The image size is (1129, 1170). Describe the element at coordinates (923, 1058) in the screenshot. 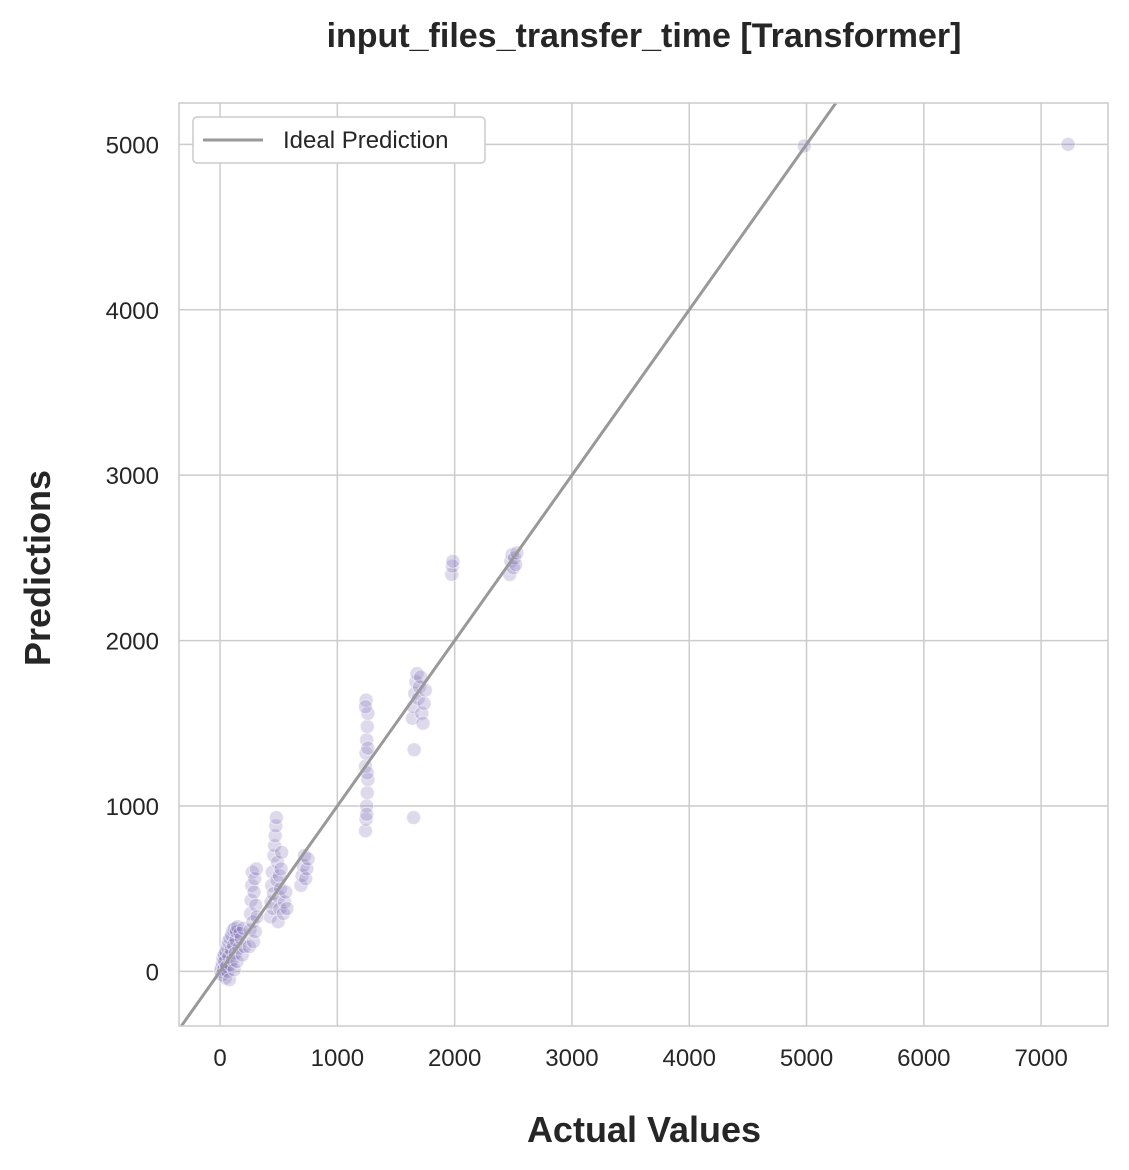

I see `x-tick-label: 6000` at that location.